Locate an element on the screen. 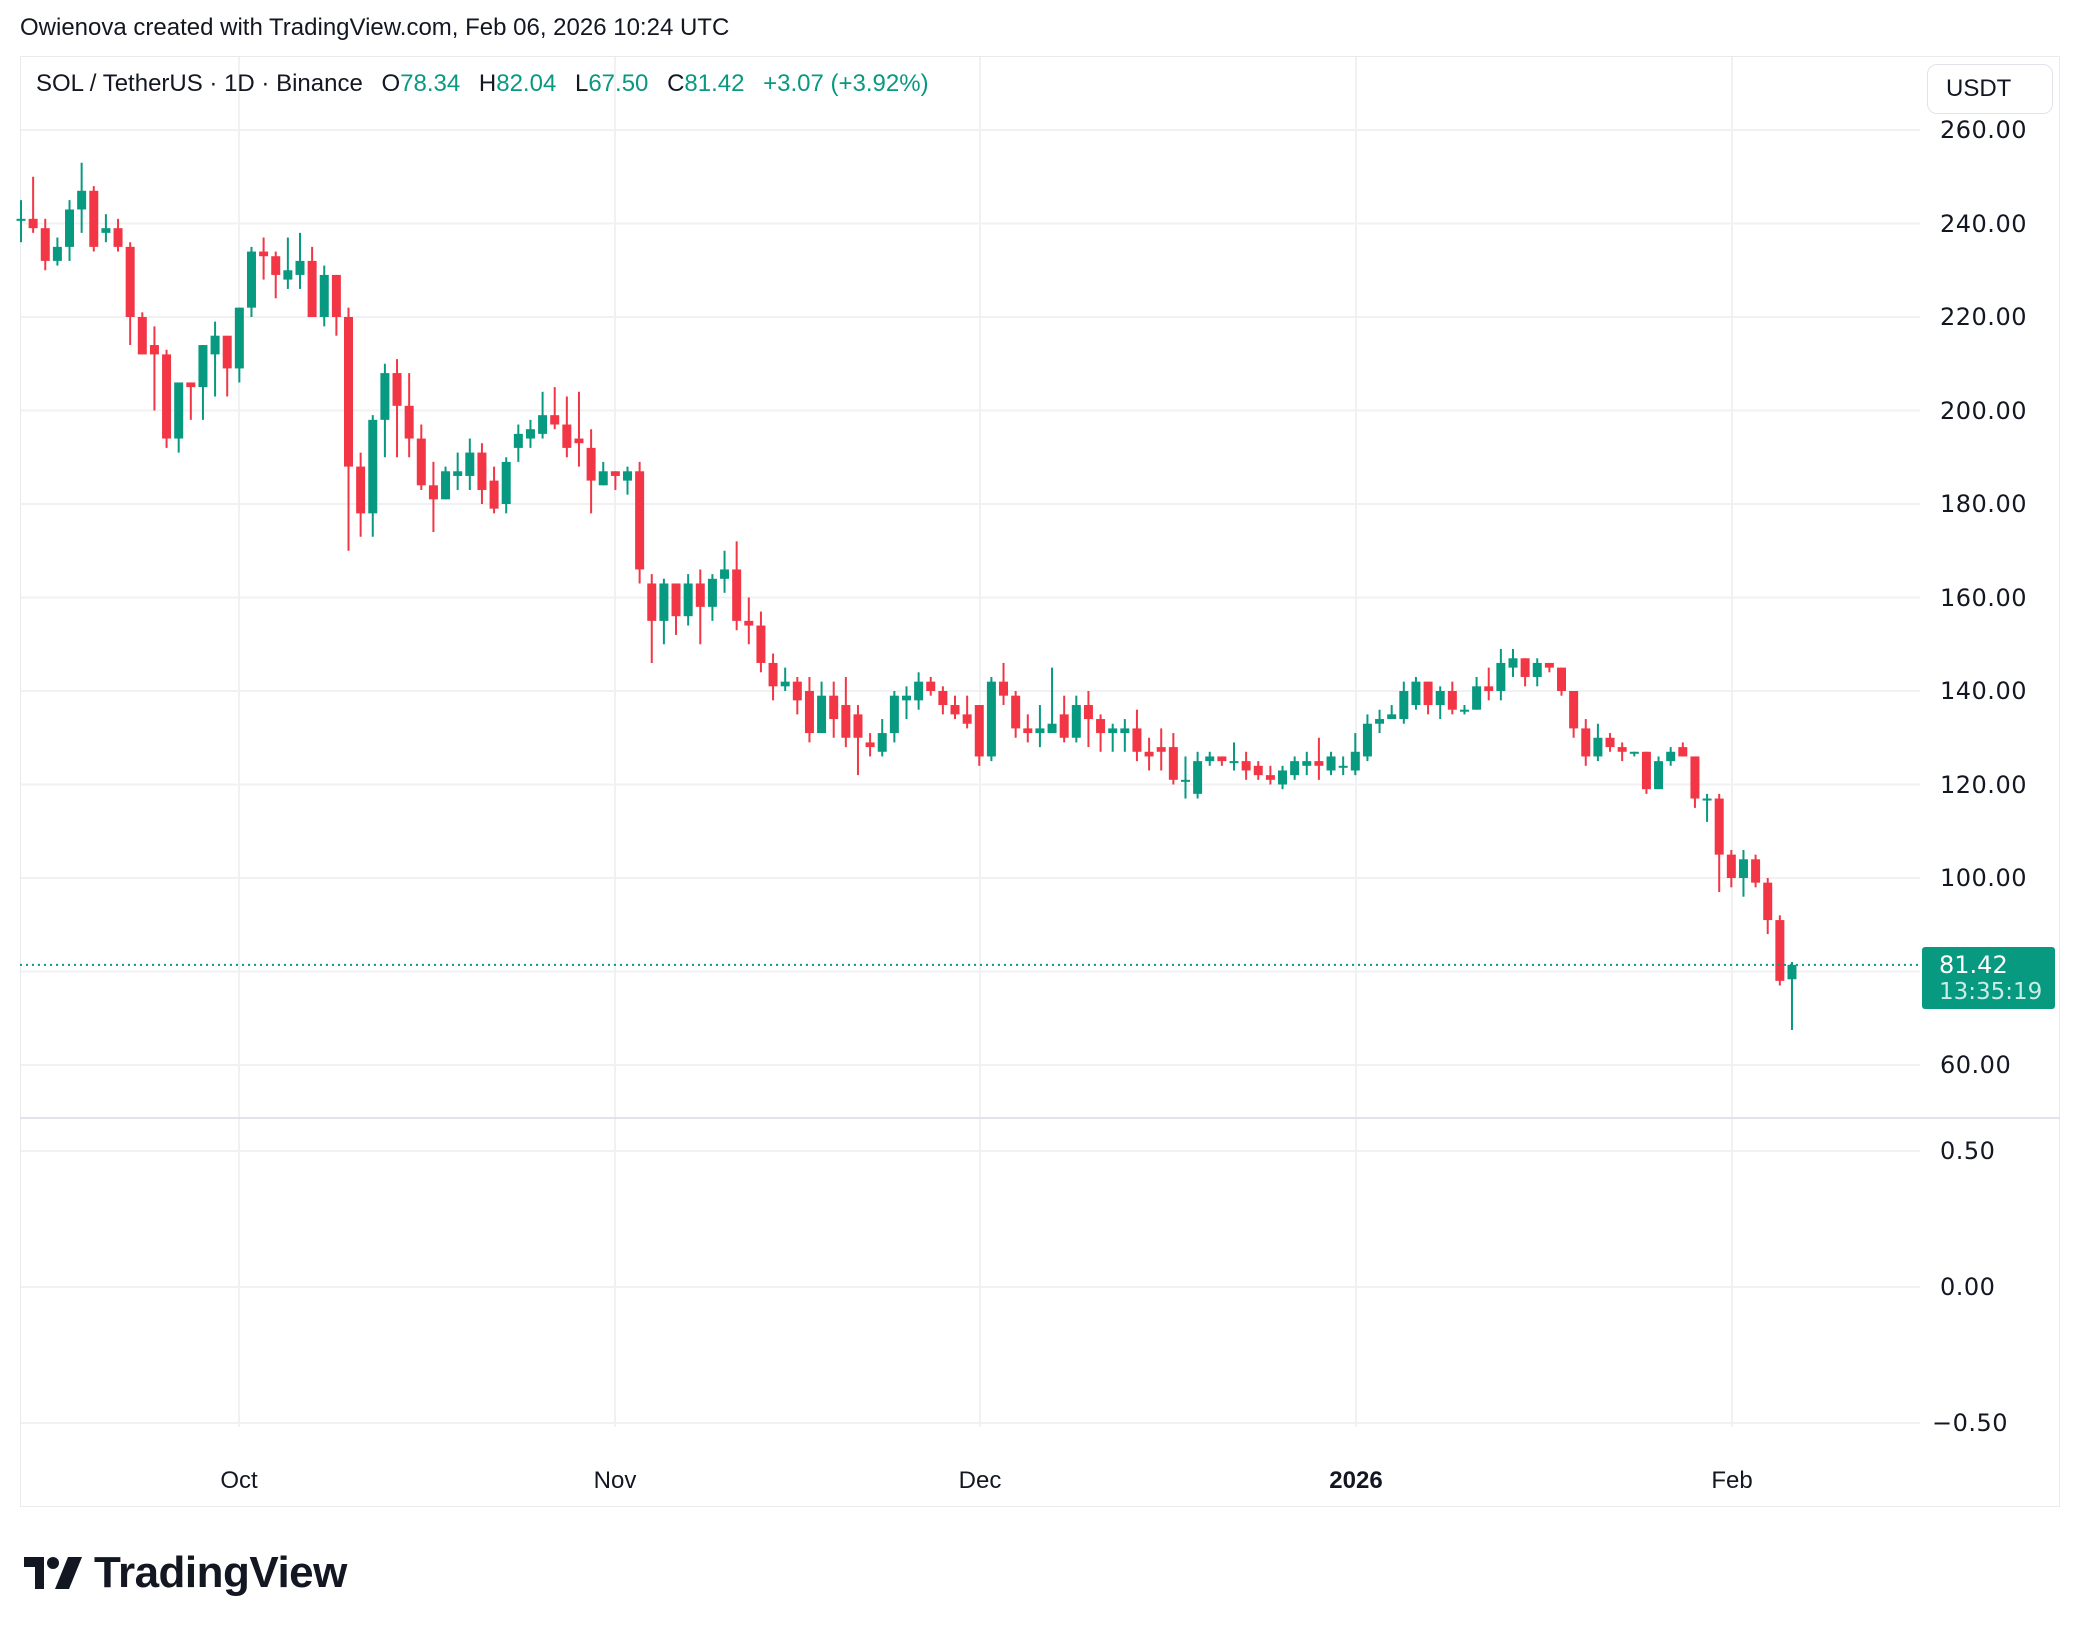  high-value: 82.04 is located at coordinates (526, 83).